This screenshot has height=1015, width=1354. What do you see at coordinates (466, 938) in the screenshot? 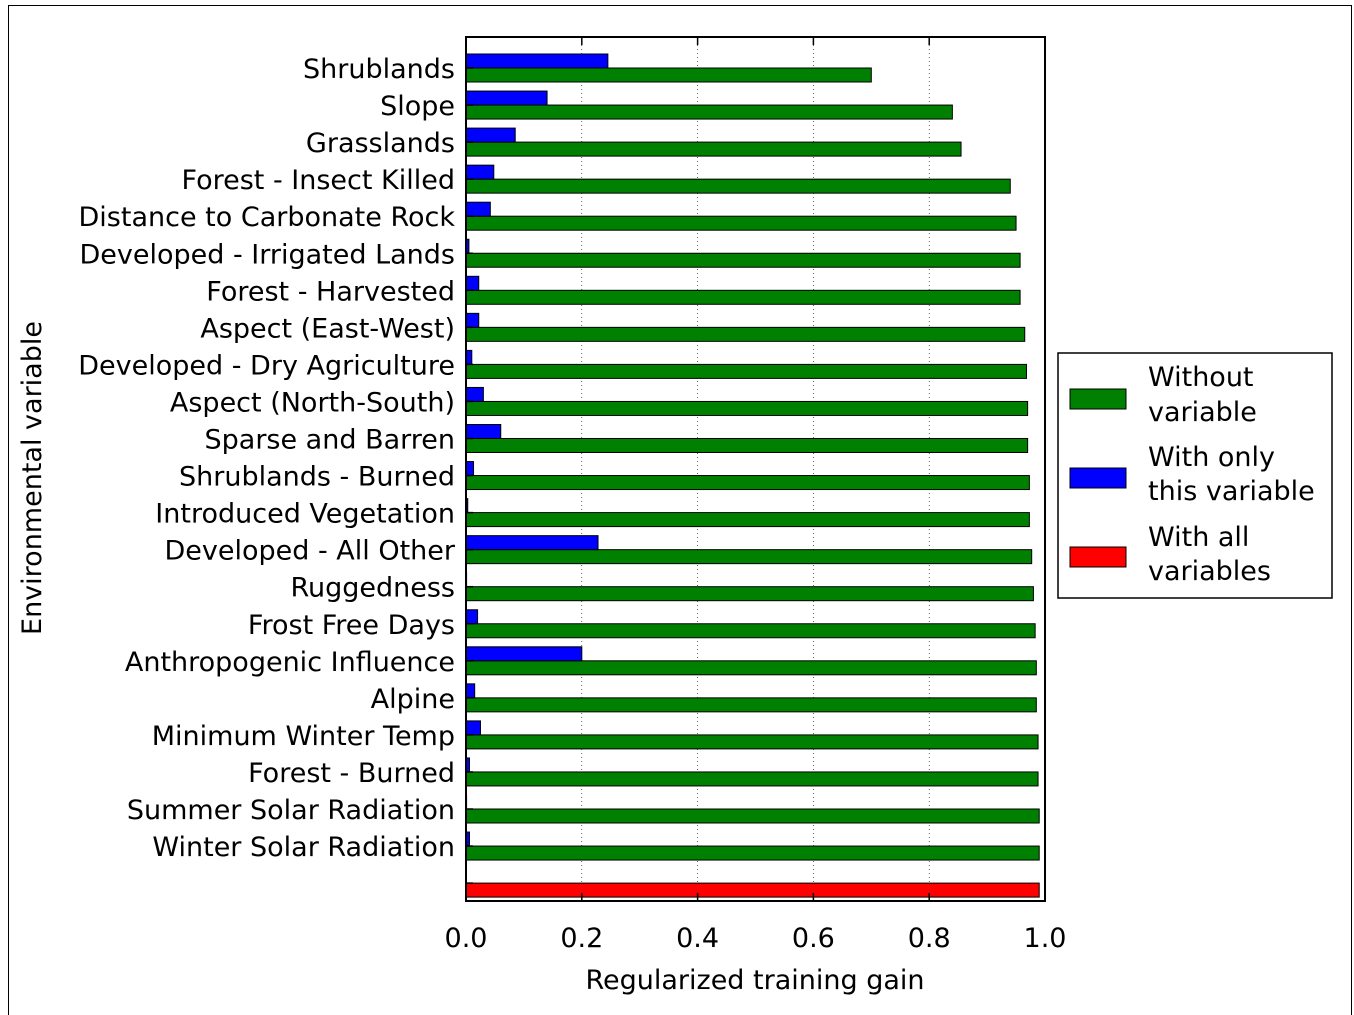
I see `x-tick-label: 0.0` at bounding box center [466, 938].